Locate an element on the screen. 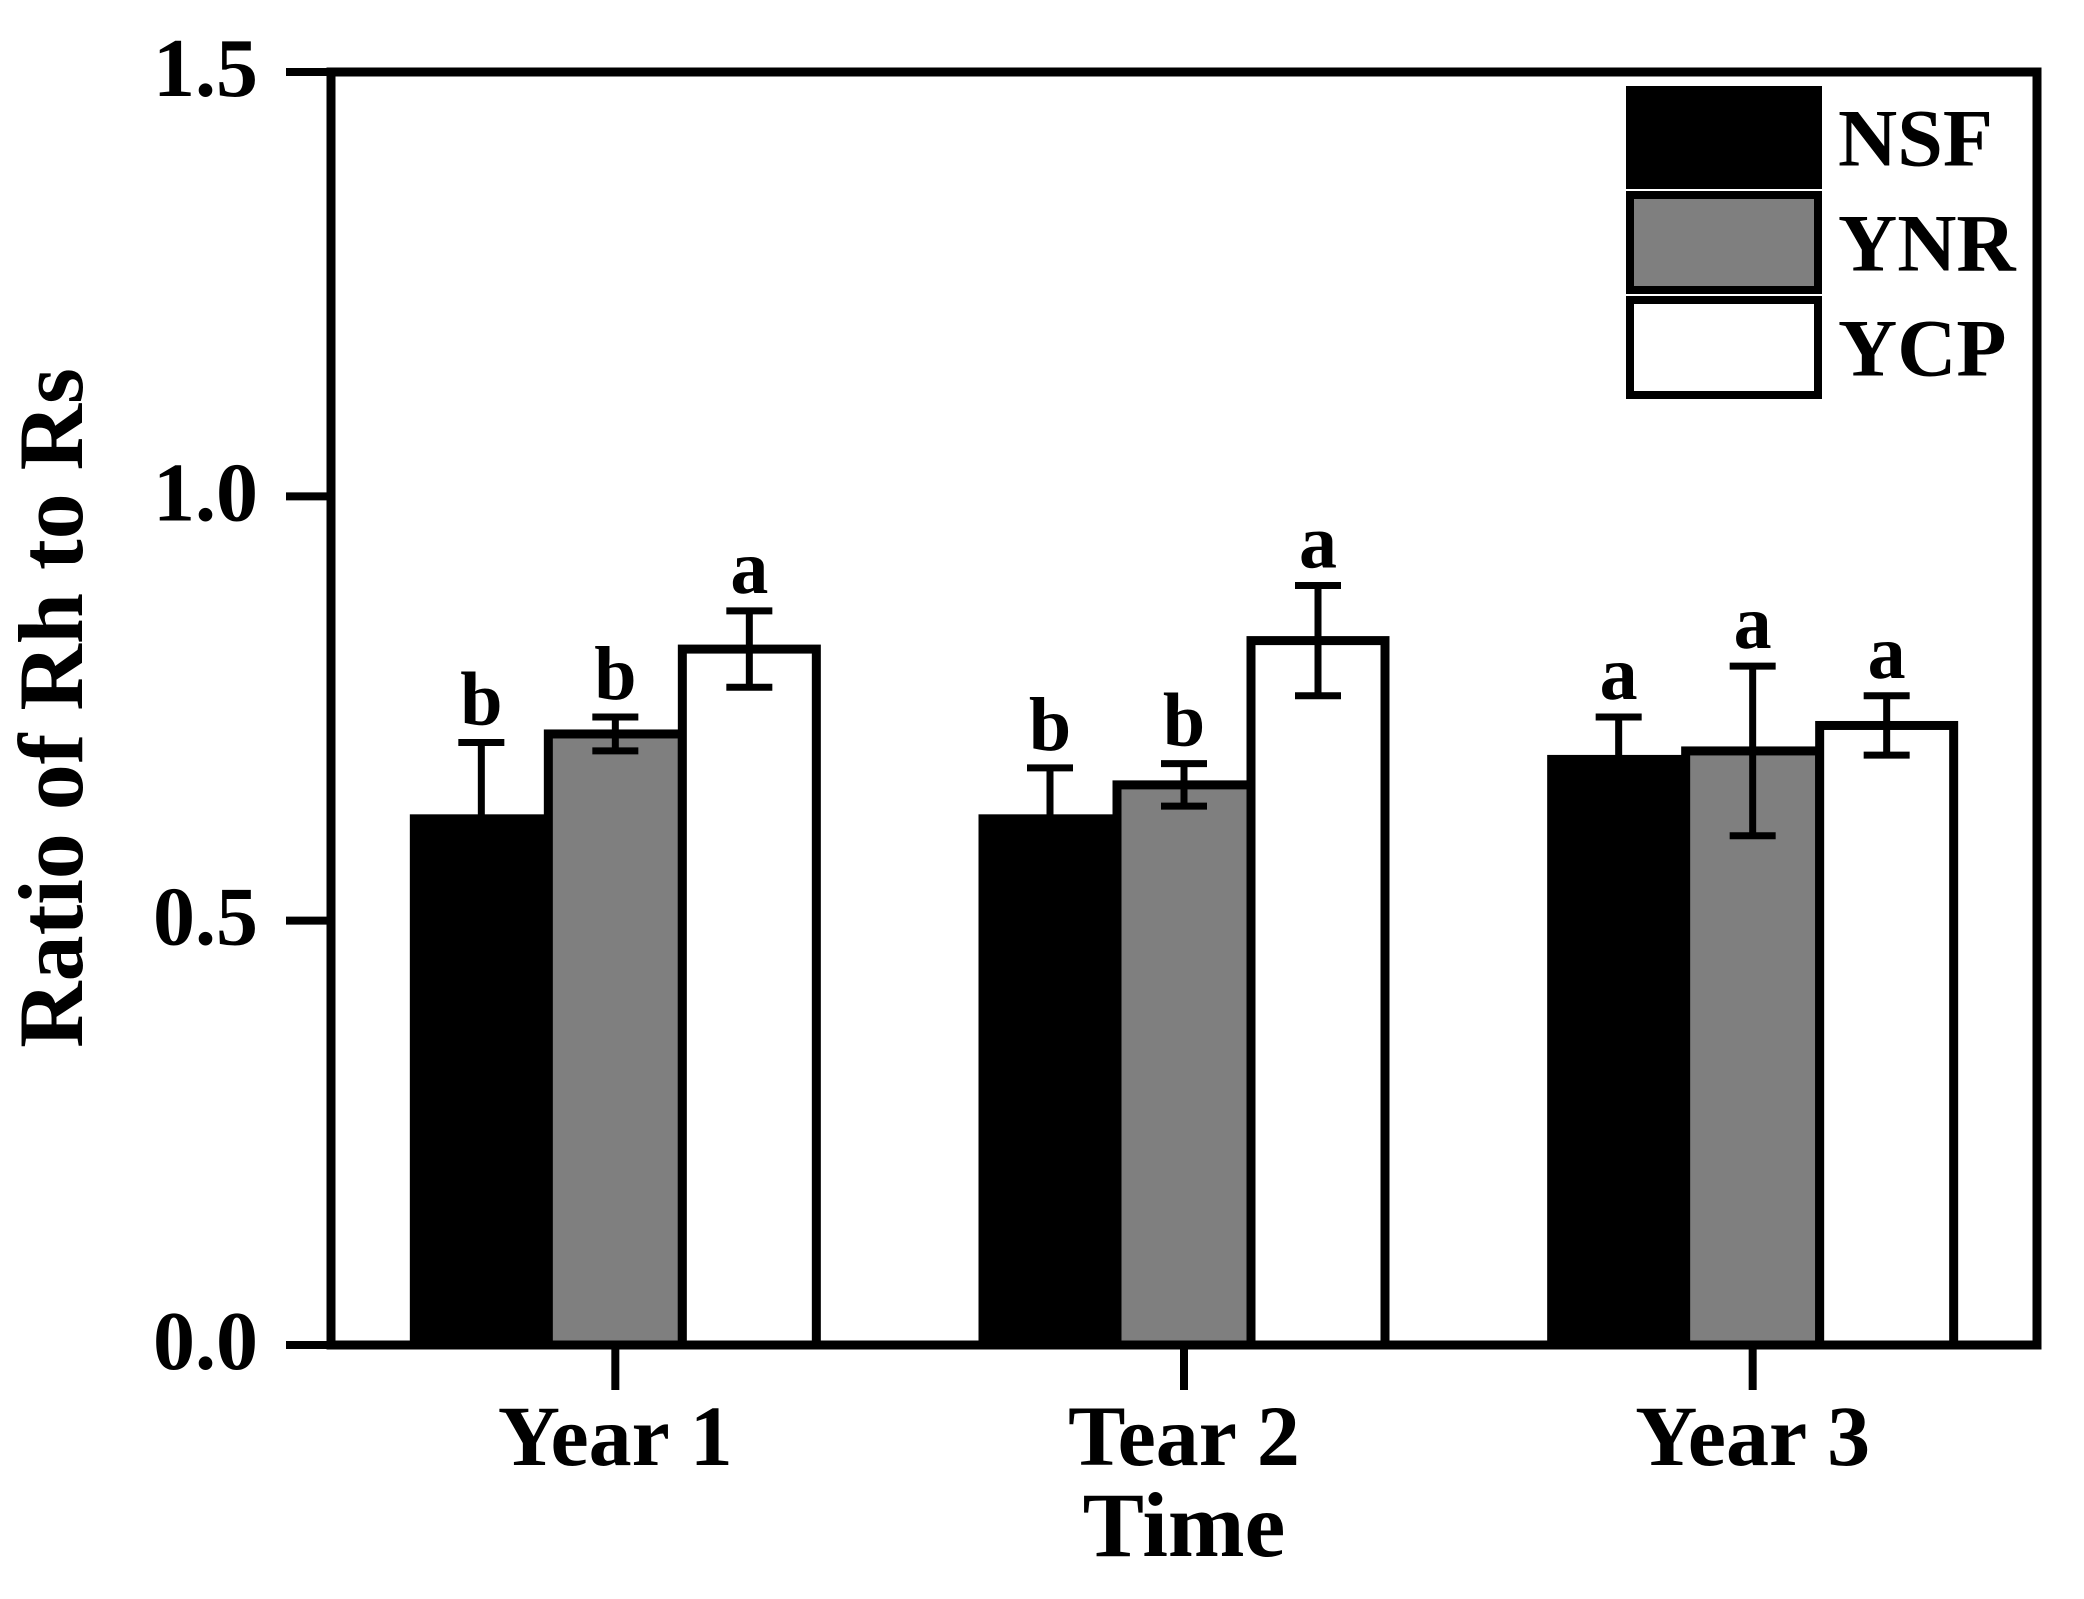 The height and width of the screenshot is (1599, 2084). x-axis-title: Time is located at coordinates (1184, 1525).